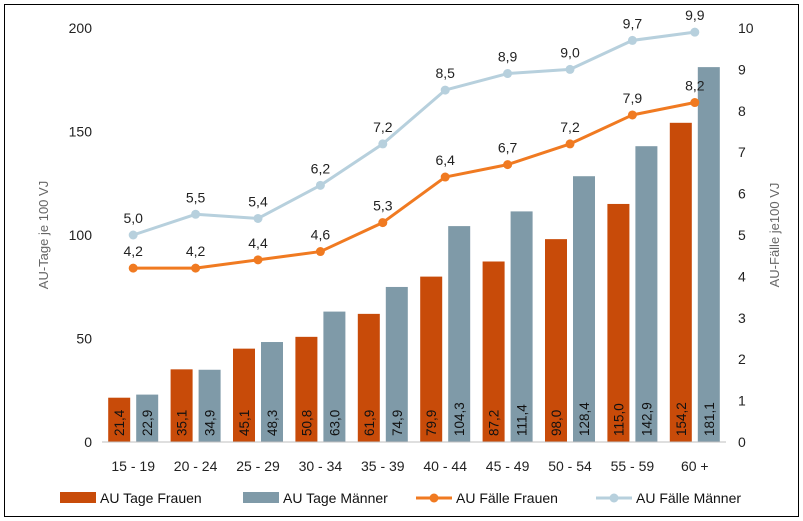 Image resolution: width=803 pixels, height=521 pixels. Describe the element at coordinates (695, 86) in the screenshot. I see `line-data-label: 8,2` at that location.